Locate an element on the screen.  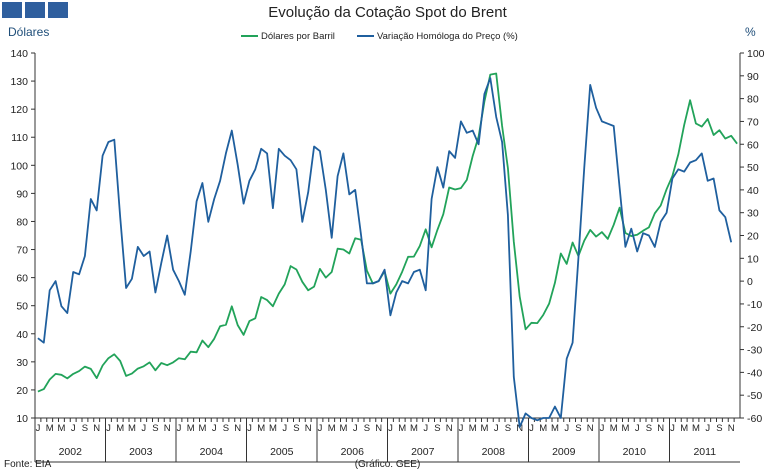
right-axis-unit: % is located at coordinates (750, 32).